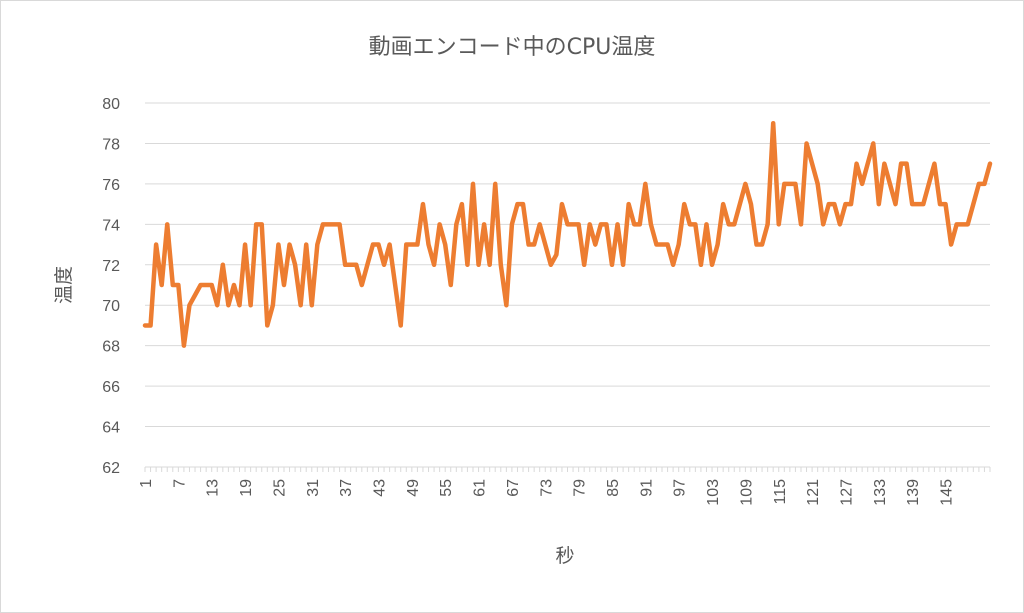 The height and width of the screenshot is (613, 1024). Describe the element at coordinates (780, 492) in the screenshot. I see `x-tick-label: 115` at that location.